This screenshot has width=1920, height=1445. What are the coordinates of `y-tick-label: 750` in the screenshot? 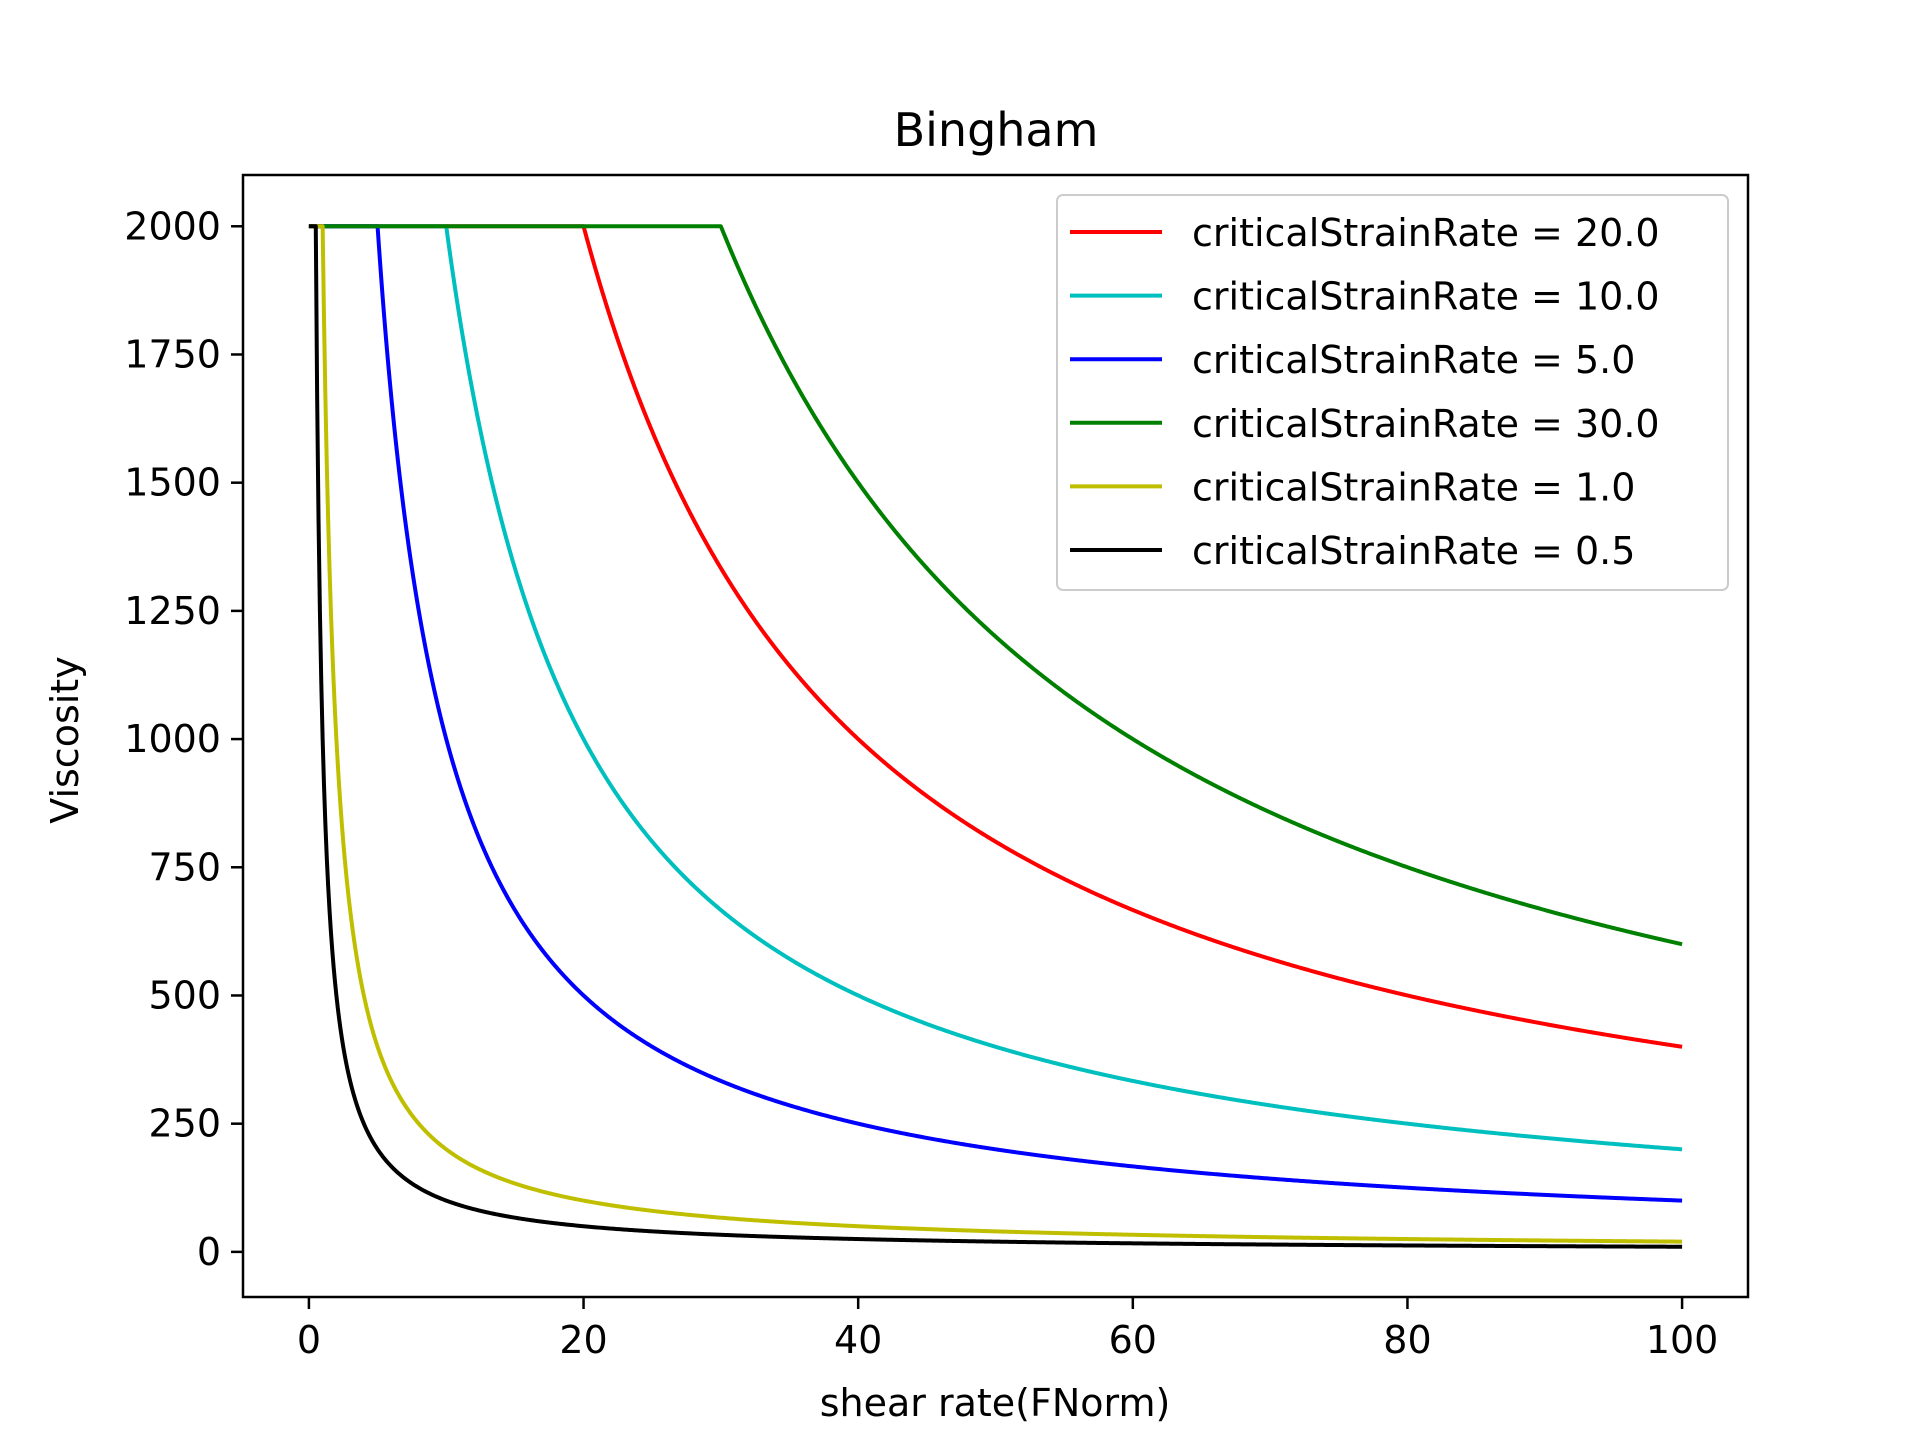 It's located at (184, 867).